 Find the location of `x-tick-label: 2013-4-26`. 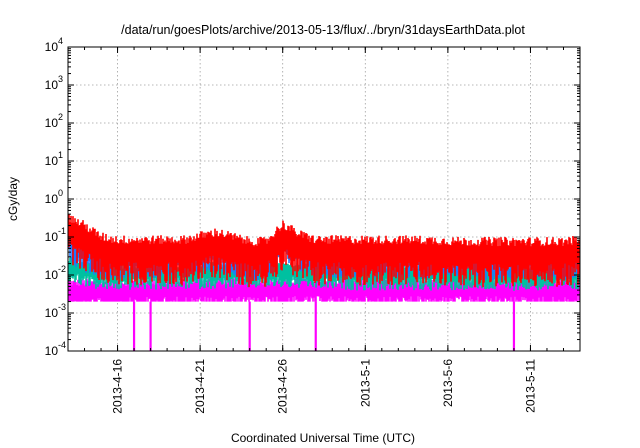

x-tick-label: 2013-4-26 is located at coordinates (283, 386).